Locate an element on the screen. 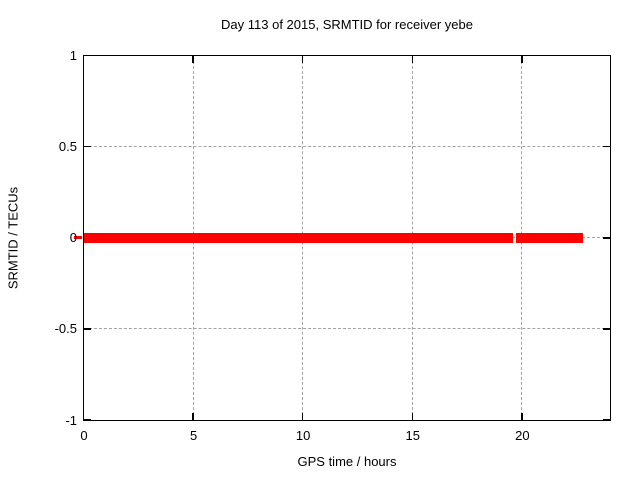 The height and width of the screenshot is (480, 640). y-tick-right--1 is located at coordinates (606, 420).